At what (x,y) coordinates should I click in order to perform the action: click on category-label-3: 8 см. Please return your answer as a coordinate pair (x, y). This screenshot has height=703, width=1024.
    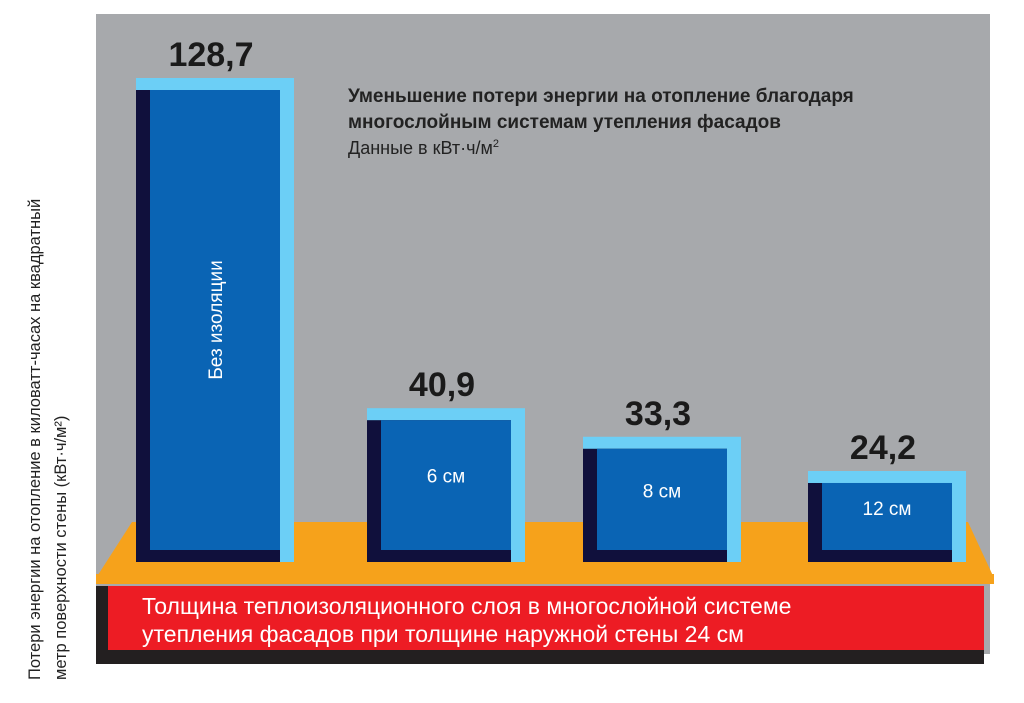
    Looking at the image, I should click on (662, 491).